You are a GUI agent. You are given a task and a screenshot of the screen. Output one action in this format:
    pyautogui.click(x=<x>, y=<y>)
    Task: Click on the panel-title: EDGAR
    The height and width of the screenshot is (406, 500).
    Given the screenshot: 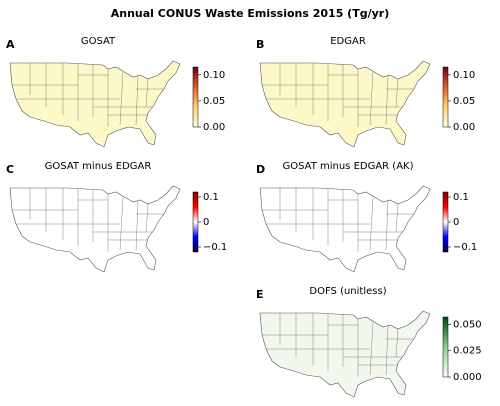 What is the action you would take?
    pyautogui.click(x=348, y=41)
    